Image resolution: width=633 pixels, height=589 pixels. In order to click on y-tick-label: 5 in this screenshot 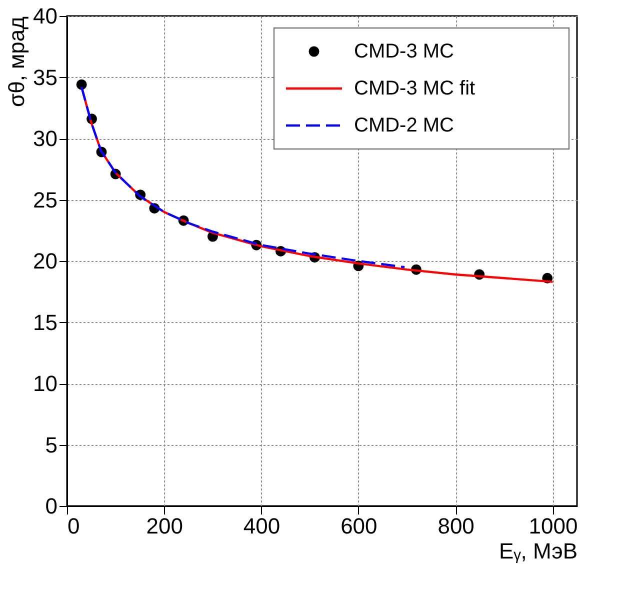, I will do `click(51, 445)`.